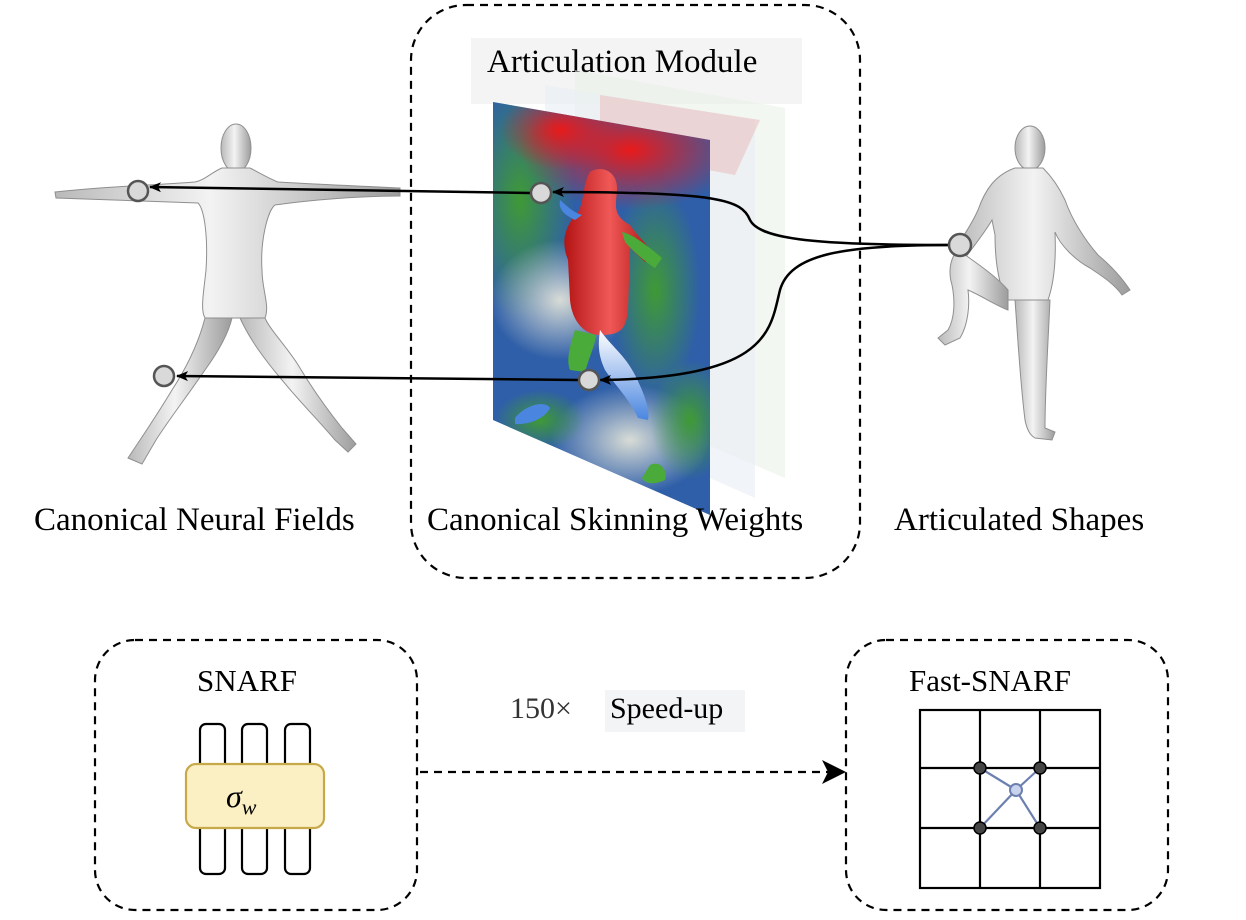 This screenshot has height=920, width=1246. Describe the element at coordinates (590, 326) in the screenshot. I see `skinning-body` at that location.